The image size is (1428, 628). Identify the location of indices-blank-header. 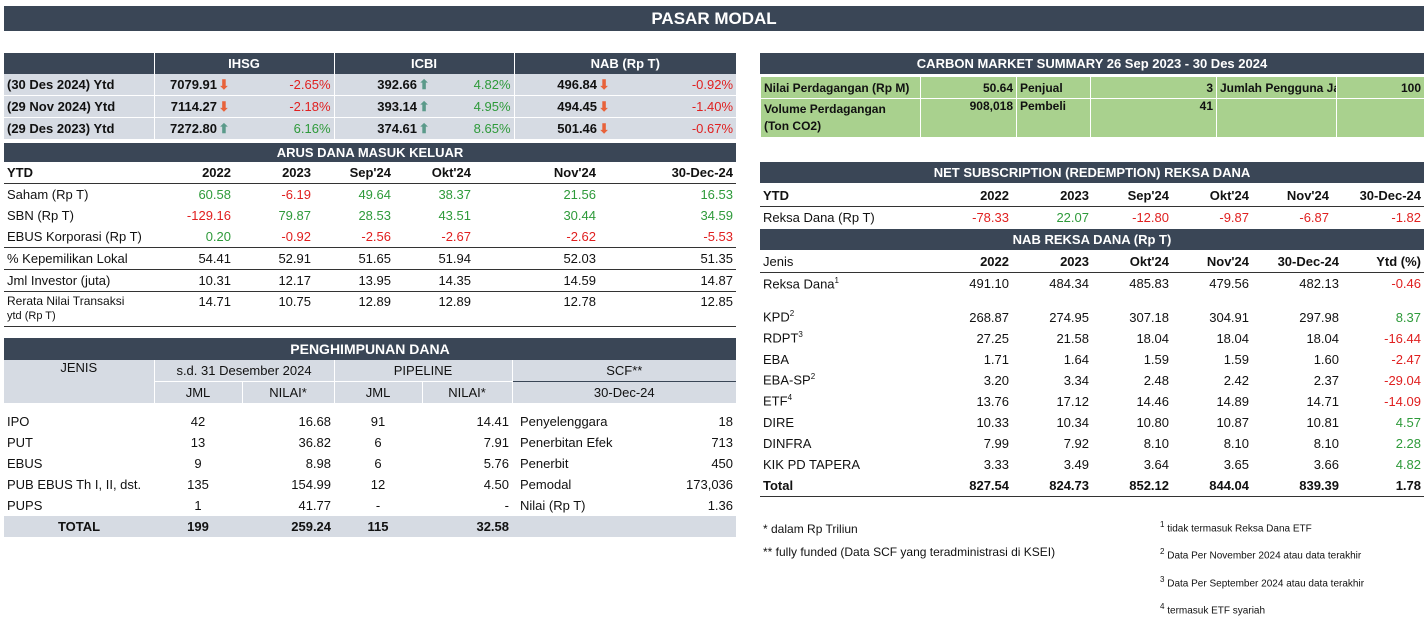
(79, 63).